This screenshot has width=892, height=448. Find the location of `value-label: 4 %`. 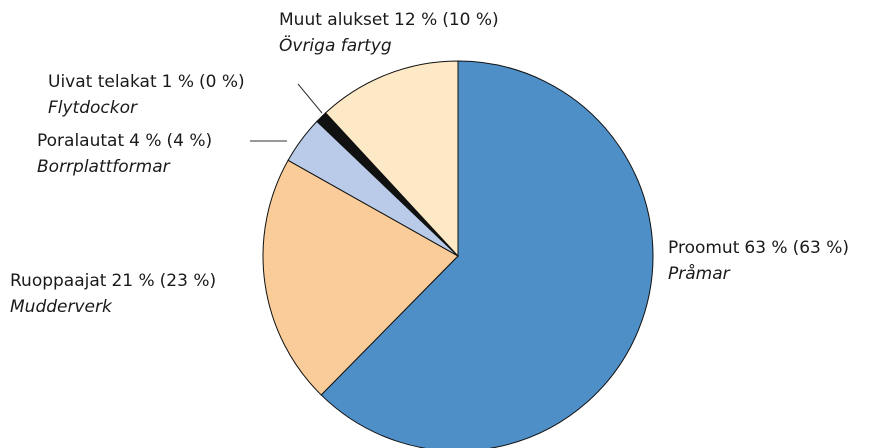

value-label: 4 % is located at coordinates (145, 141).